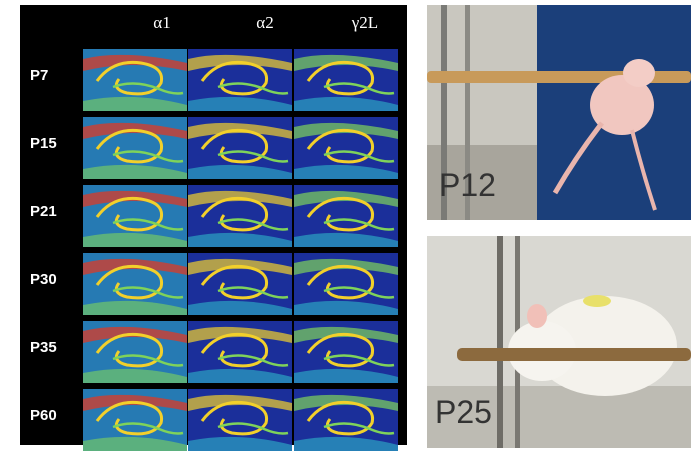 The image size is (693, 451). Describe the element at coordinates (43, 143) in the screenshot. I see `row-label-p15: P15` at that location.